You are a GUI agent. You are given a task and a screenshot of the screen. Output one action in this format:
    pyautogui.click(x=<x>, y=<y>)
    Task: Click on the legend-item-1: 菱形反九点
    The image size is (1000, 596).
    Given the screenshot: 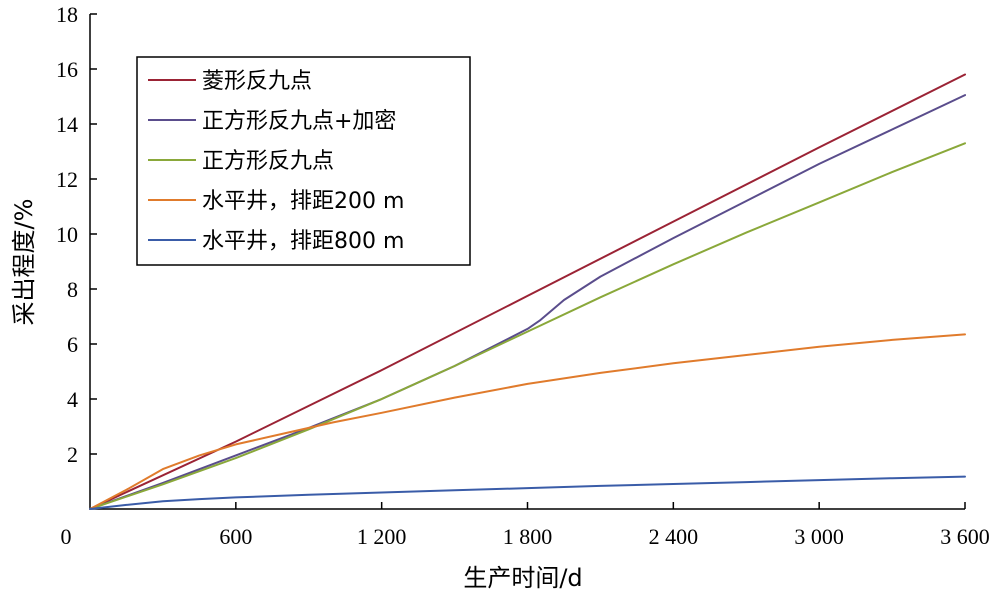 What is the action you would take?
    pyautogui.click(x=230, y=81)
    